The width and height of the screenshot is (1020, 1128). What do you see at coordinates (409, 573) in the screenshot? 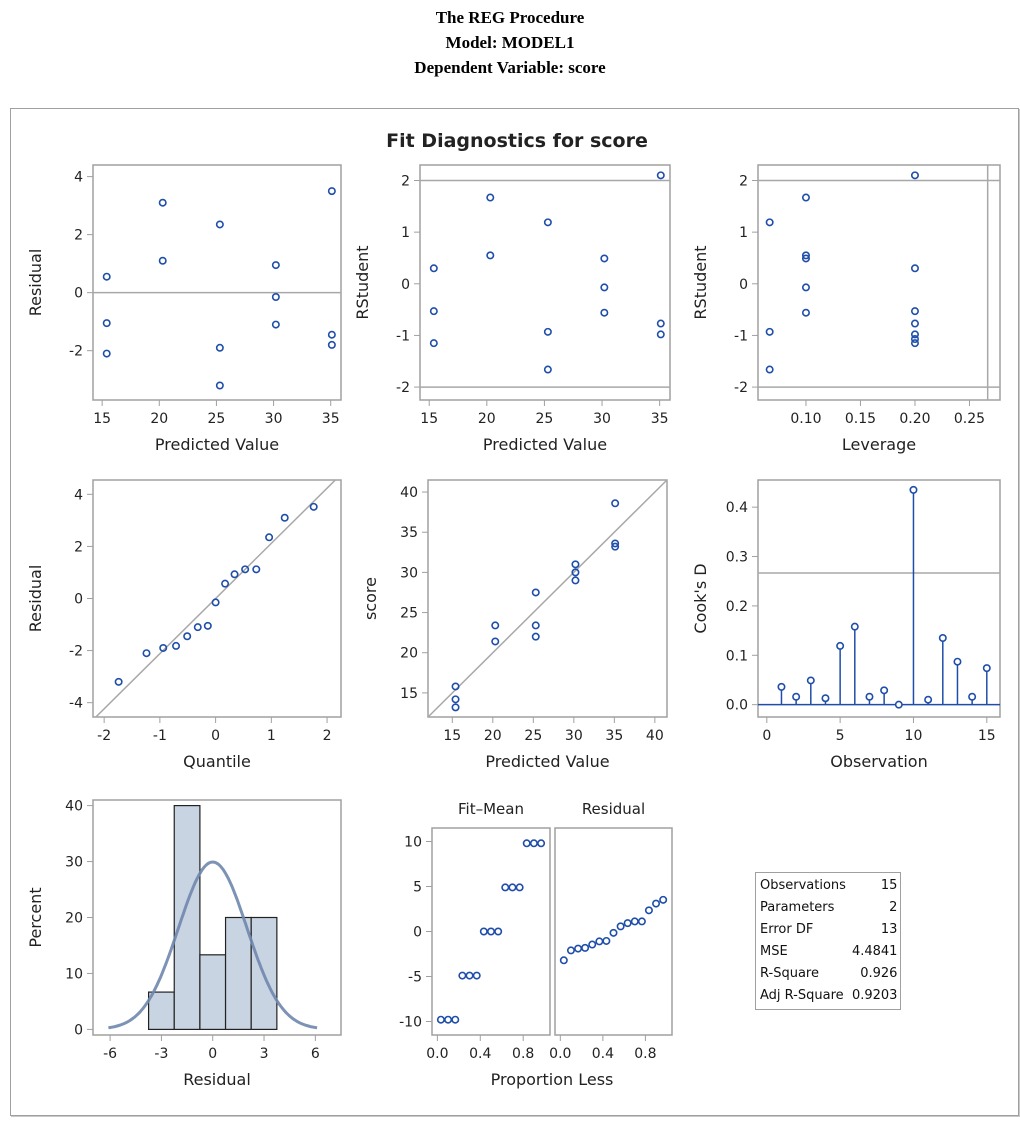
I see `y-tick-label: 30` at bounding box center [409, 573].